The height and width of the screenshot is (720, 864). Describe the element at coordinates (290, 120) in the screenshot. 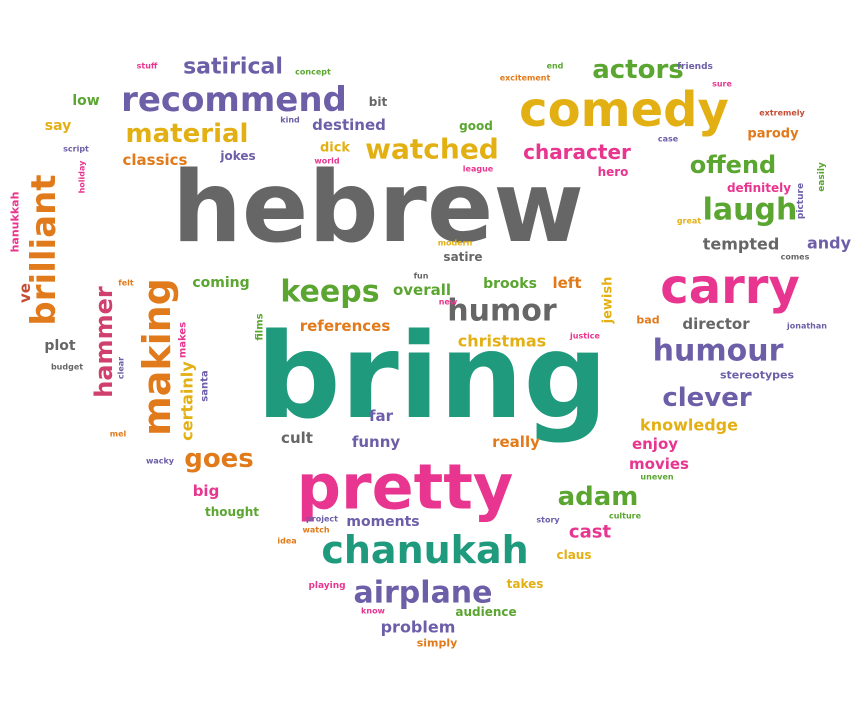

I see `word-kind: kind` at that location.